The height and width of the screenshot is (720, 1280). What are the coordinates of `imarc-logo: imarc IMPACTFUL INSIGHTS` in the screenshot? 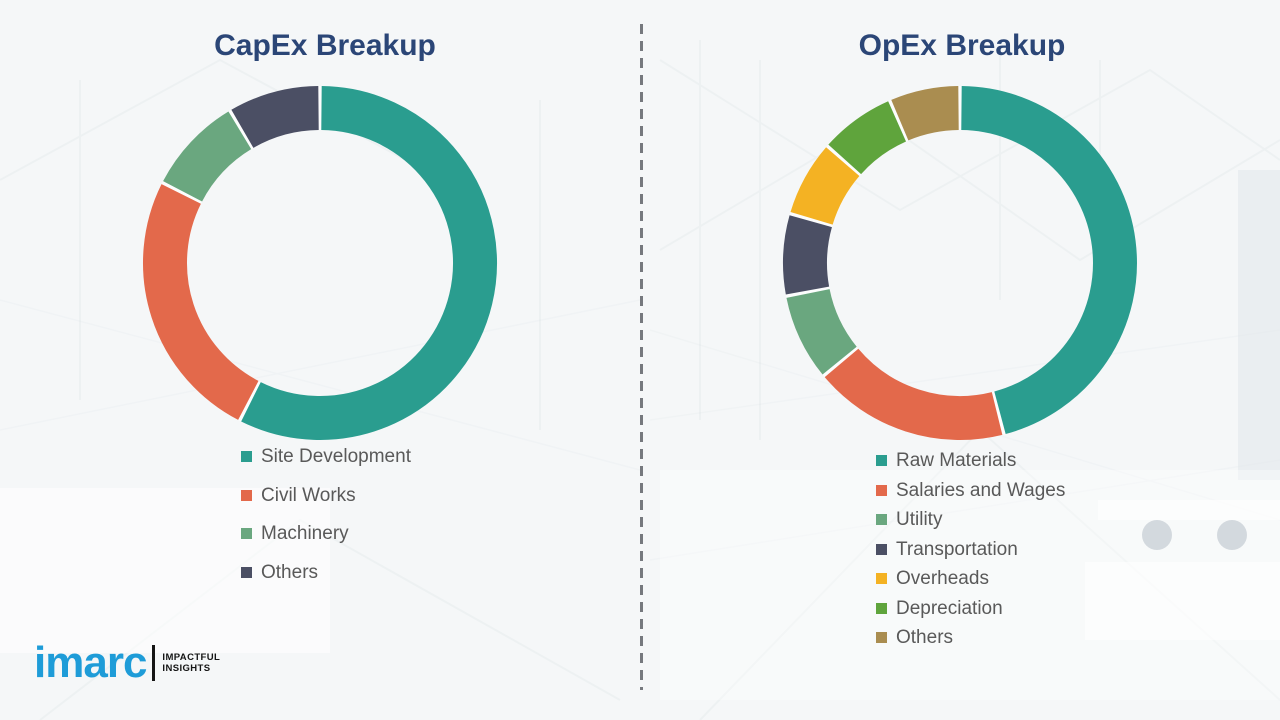 It's located at (127, 663).